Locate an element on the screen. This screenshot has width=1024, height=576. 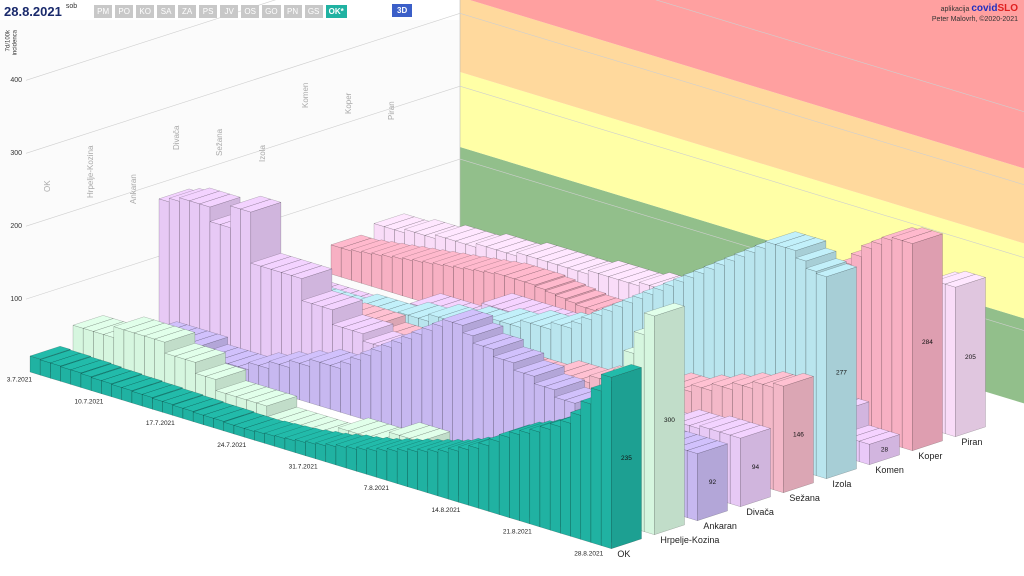
row-label-back: Izola is located at coordinates (262, 153).